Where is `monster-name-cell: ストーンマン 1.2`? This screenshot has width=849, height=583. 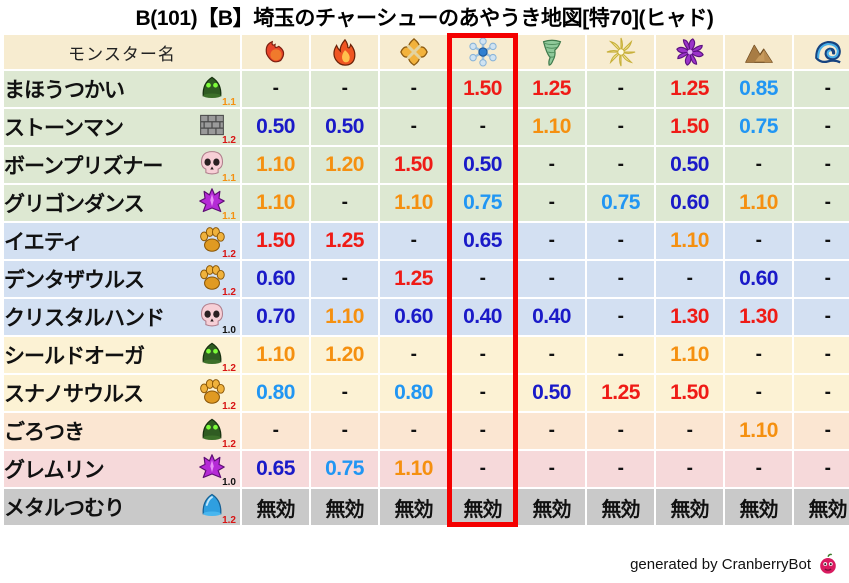 monster-name-cell: ストーンマン 1.2 is located at coordinates (122, 127).